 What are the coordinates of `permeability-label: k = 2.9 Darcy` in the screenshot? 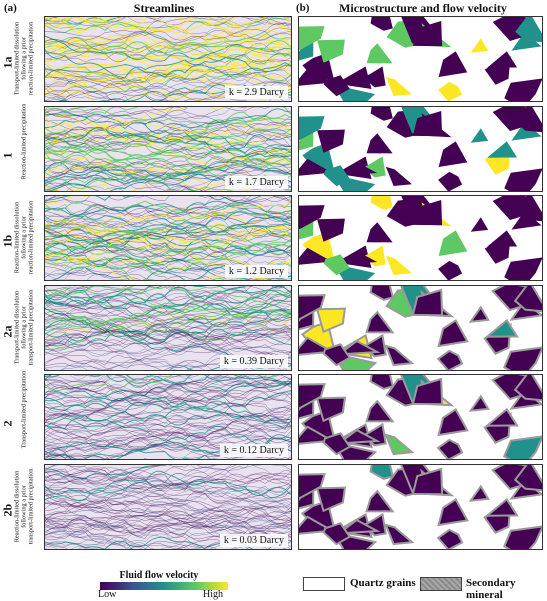 It's located at (256, 92).